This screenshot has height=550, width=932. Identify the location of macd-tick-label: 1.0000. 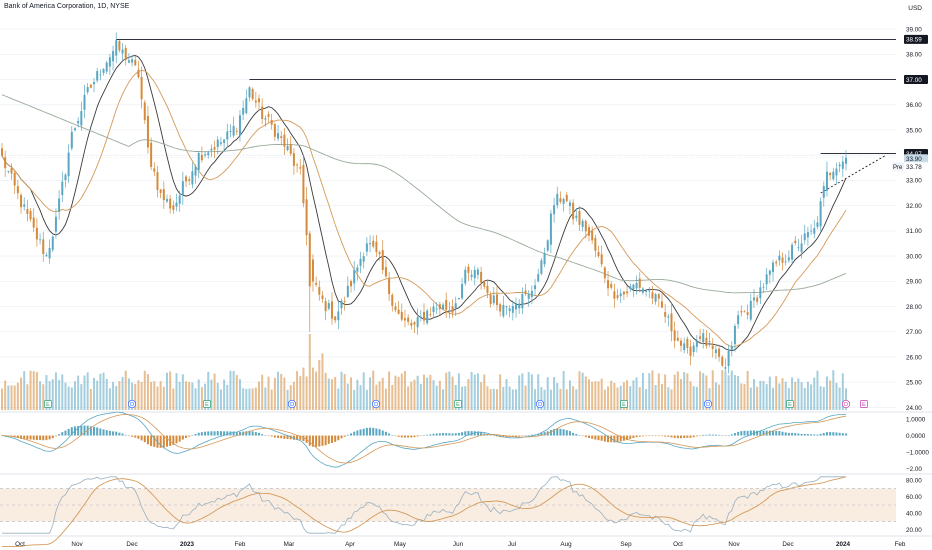
(916, 419).